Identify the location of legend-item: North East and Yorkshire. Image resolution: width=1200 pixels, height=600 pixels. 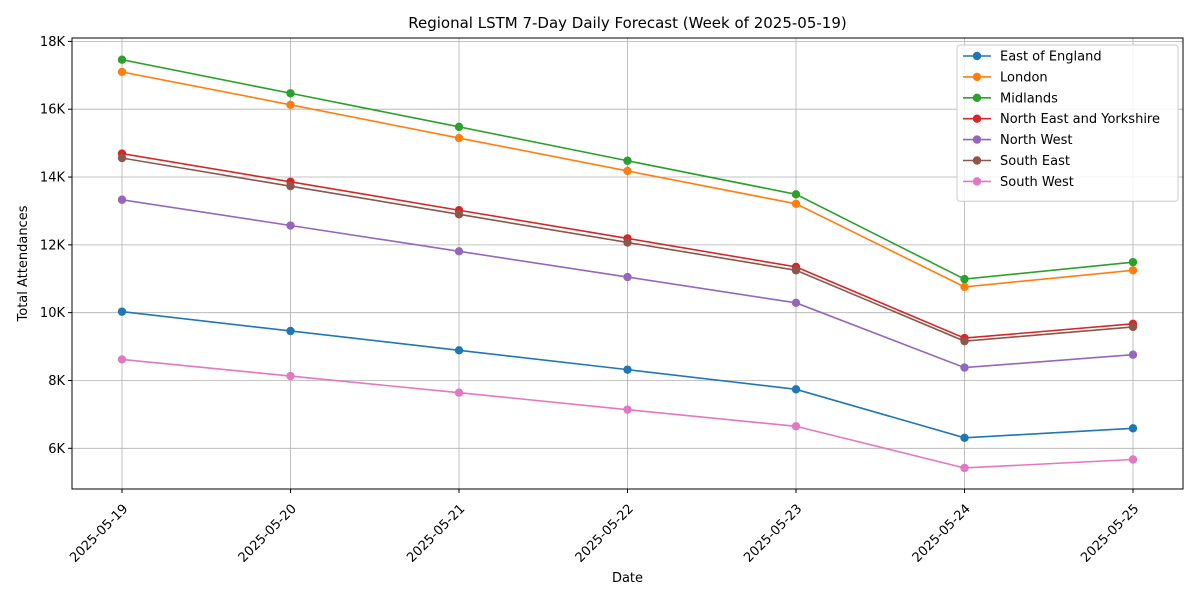
(1061, 119).